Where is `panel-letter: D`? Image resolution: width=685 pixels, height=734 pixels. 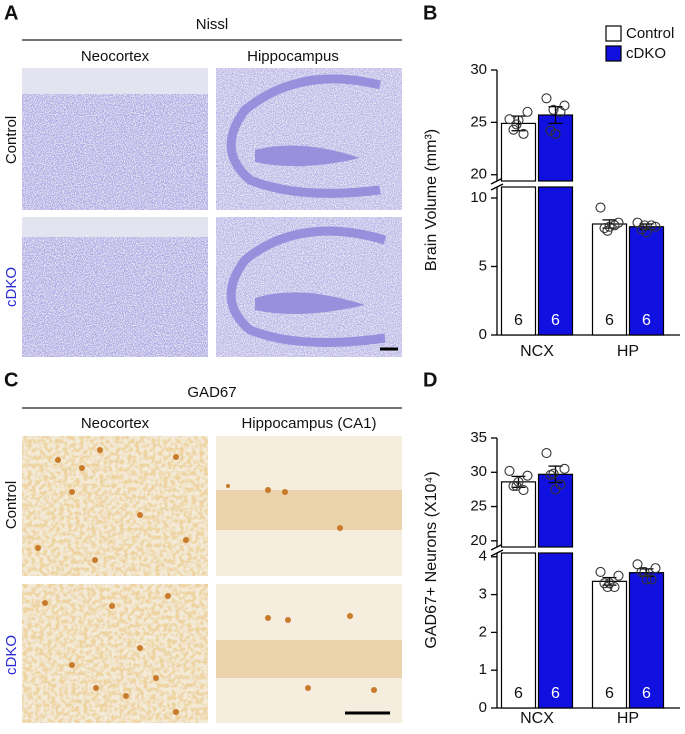 panel-letter: D is located at coordinates (430, 380).